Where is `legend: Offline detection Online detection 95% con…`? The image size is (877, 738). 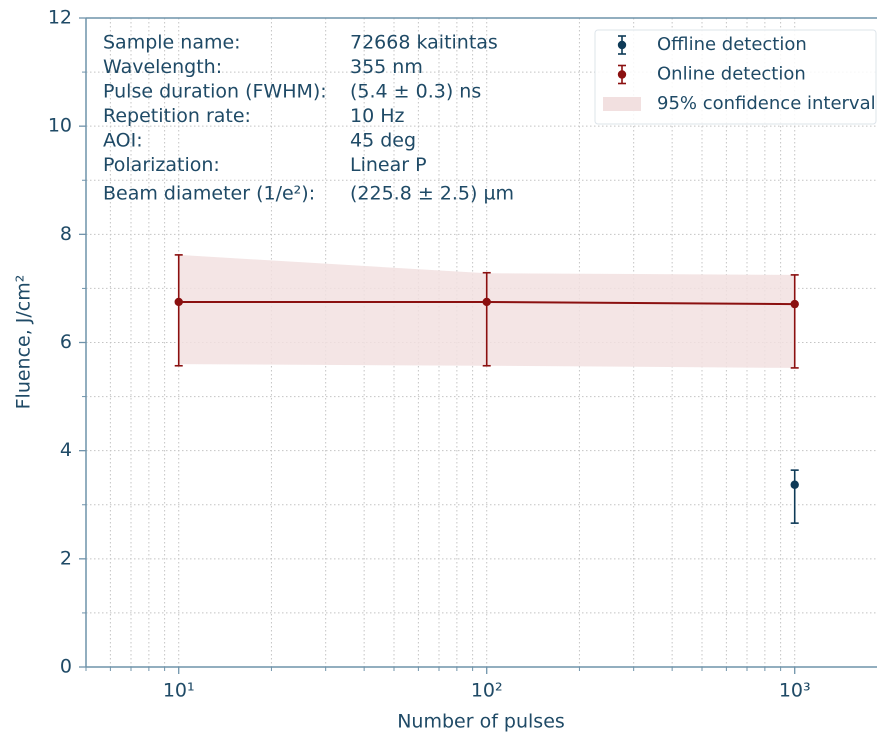 legend: Offline detection Online detection 95% con… is located at coordinates (735, 77).